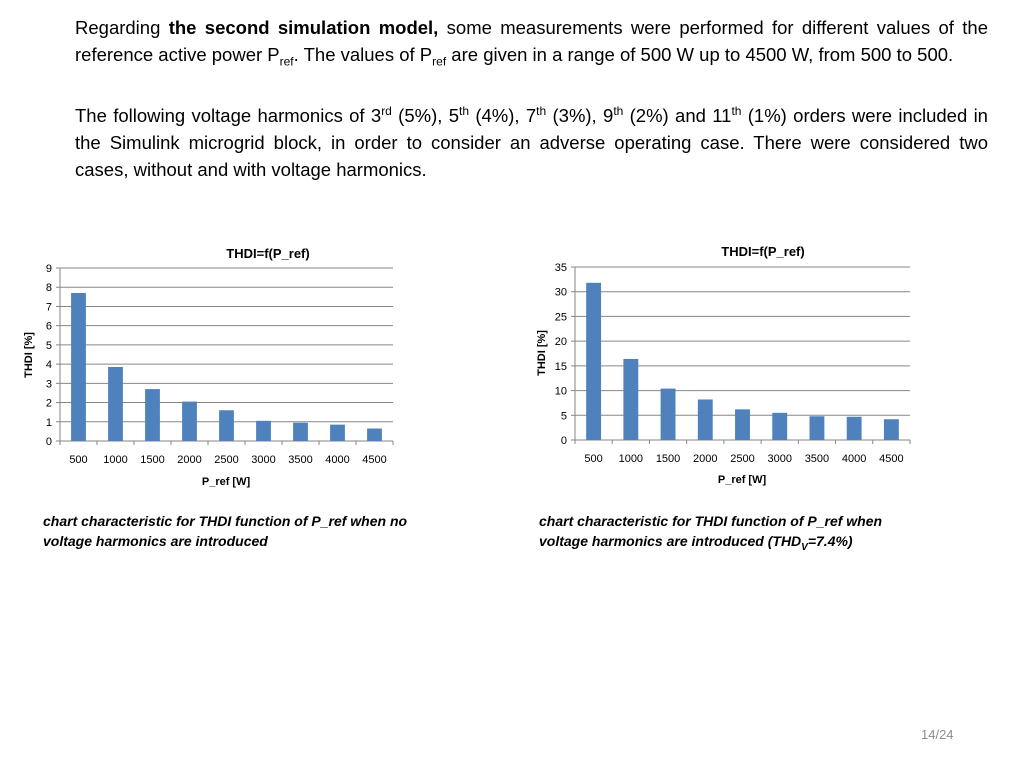  I want to click on y-tick-label: 35, so click(561, 268).